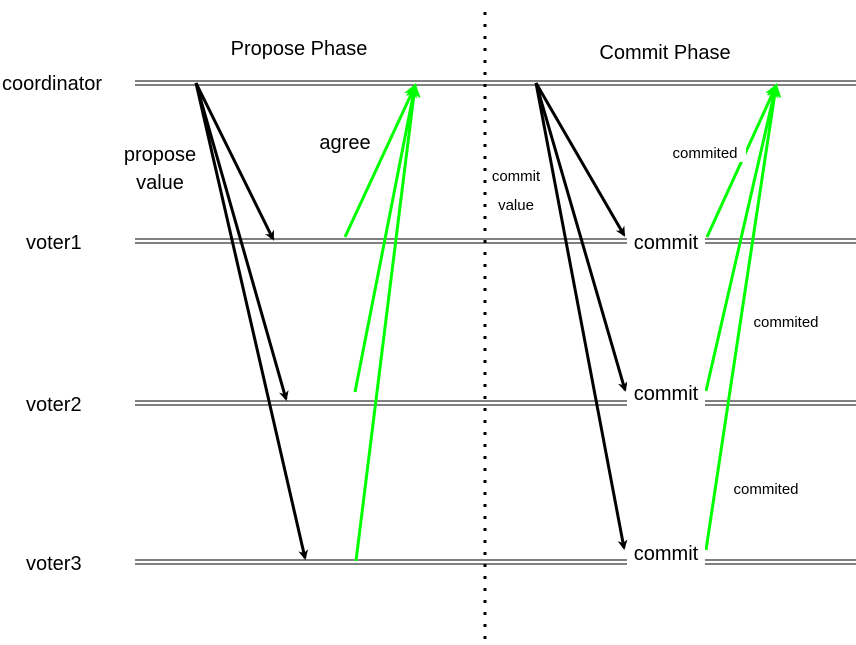 The image size is (856, 645). I want to click on propose-arrow-voter2, so click(241, 241).